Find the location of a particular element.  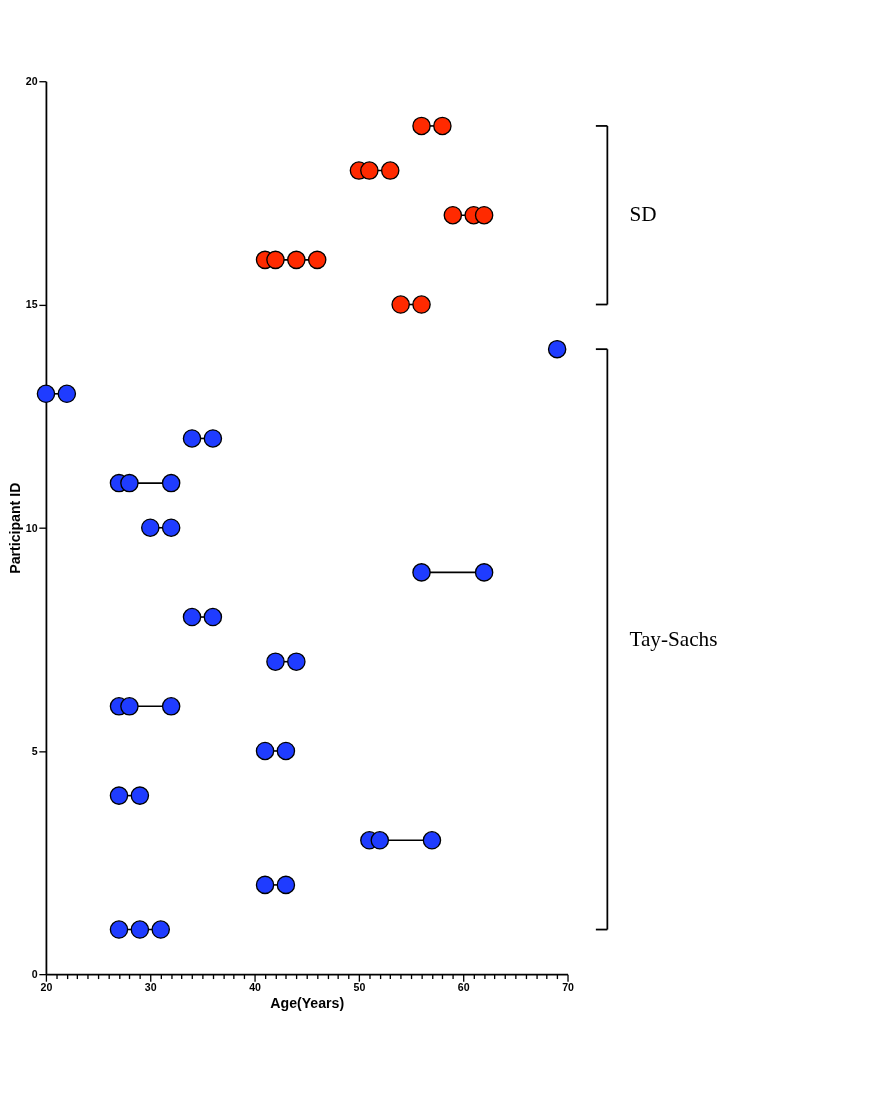

x-tick-label: 20 is located at coordinates (46, 987).